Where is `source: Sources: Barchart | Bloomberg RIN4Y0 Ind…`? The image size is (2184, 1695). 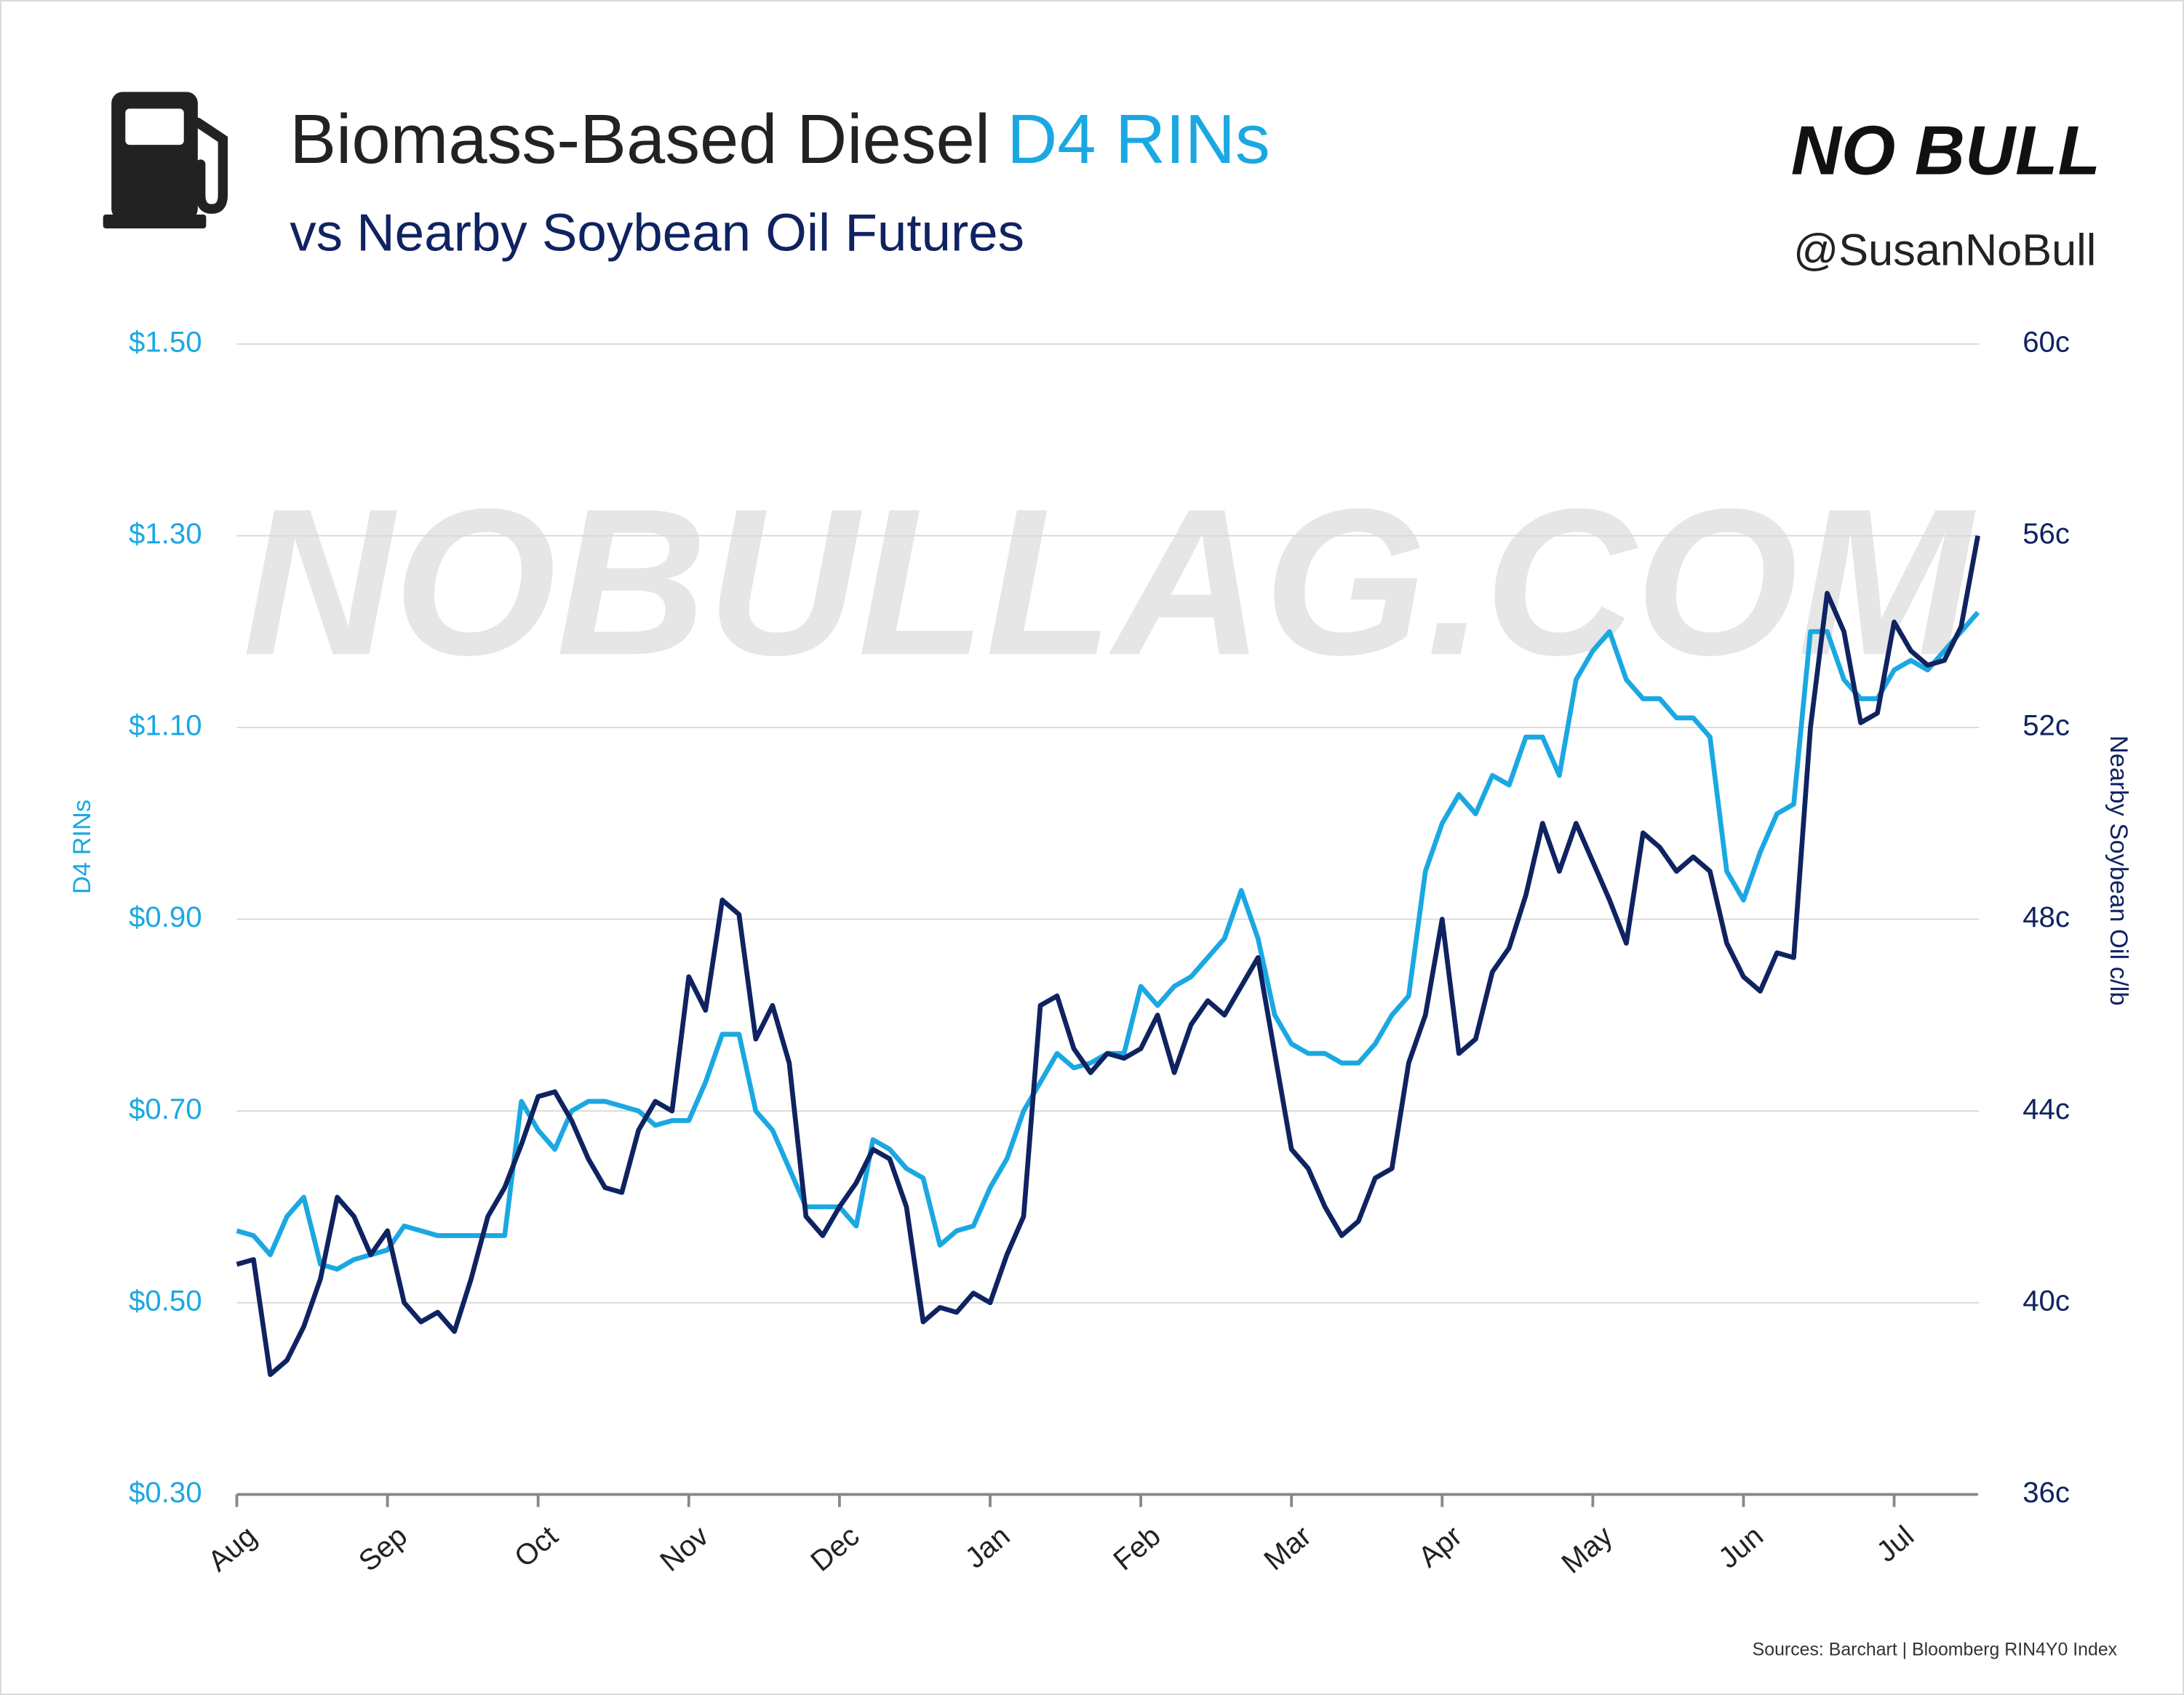
source: Sources: Barchart | Bloomberg RIN4Y0 Ind… is located at coordinates (1935, 1649).